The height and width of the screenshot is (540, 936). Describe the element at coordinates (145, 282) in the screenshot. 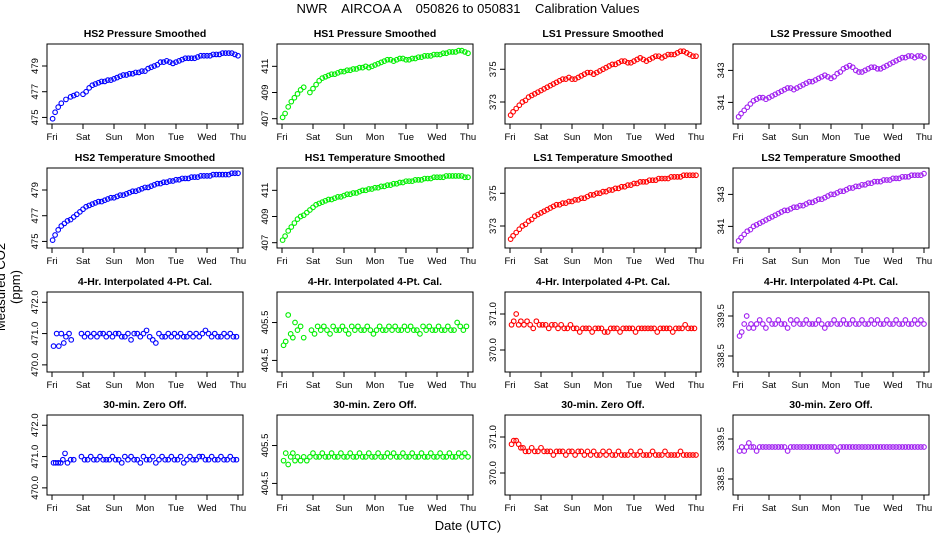

I see `panel-title: 4-Hr. Interpolated 4-Pt. Cal.` at that location.